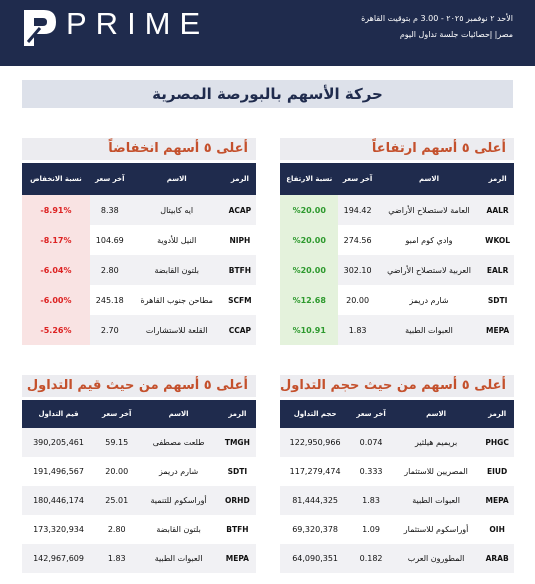 Image resolution: width=535 pixels, height=584 pixels. Describe the element at coordinates (177, 240) in the screenshot. I see `cell: النيل للأدوية` at that location.